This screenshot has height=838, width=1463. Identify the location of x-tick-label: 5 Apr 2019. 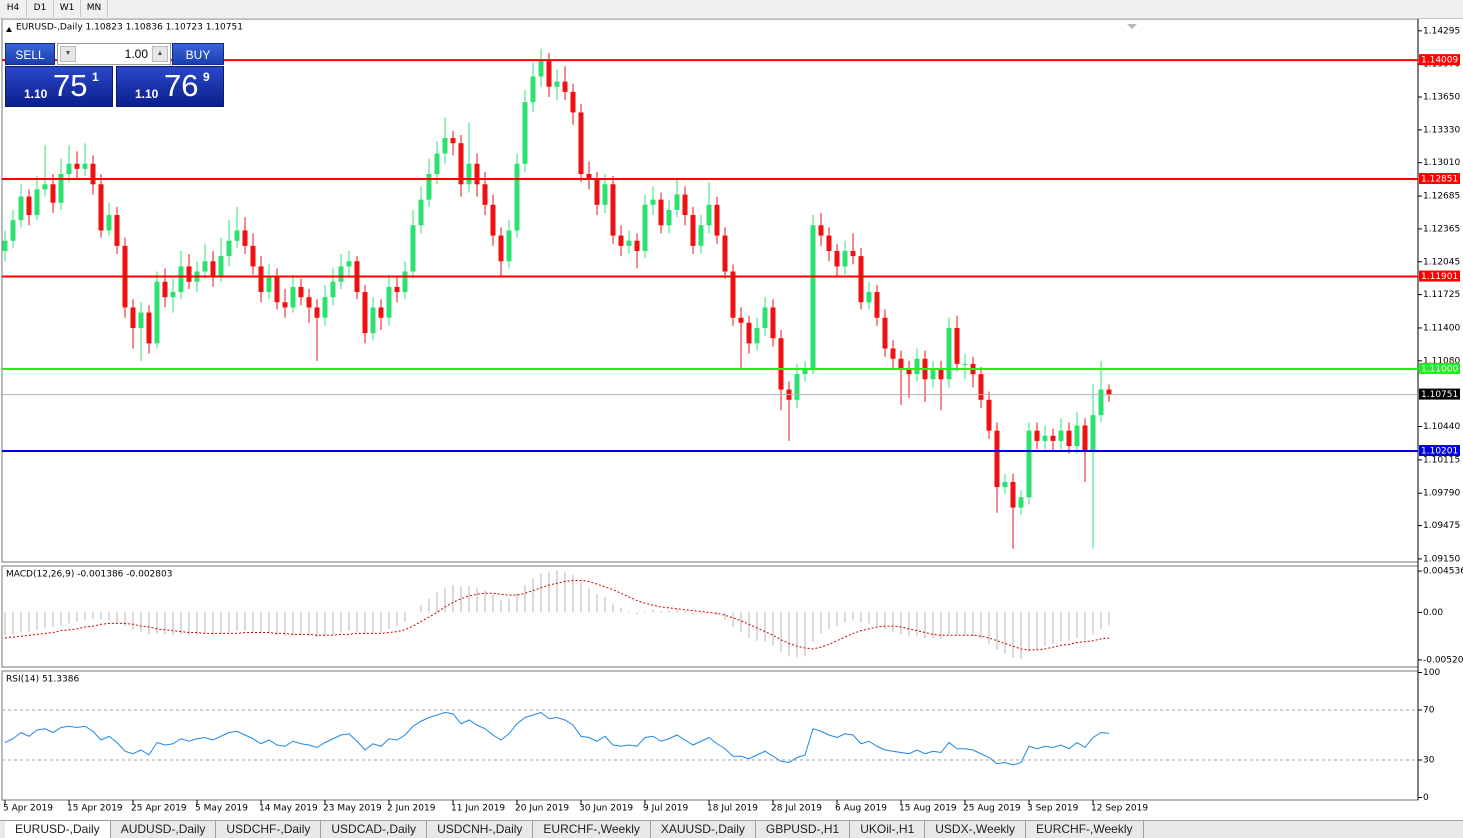
(28, 809).